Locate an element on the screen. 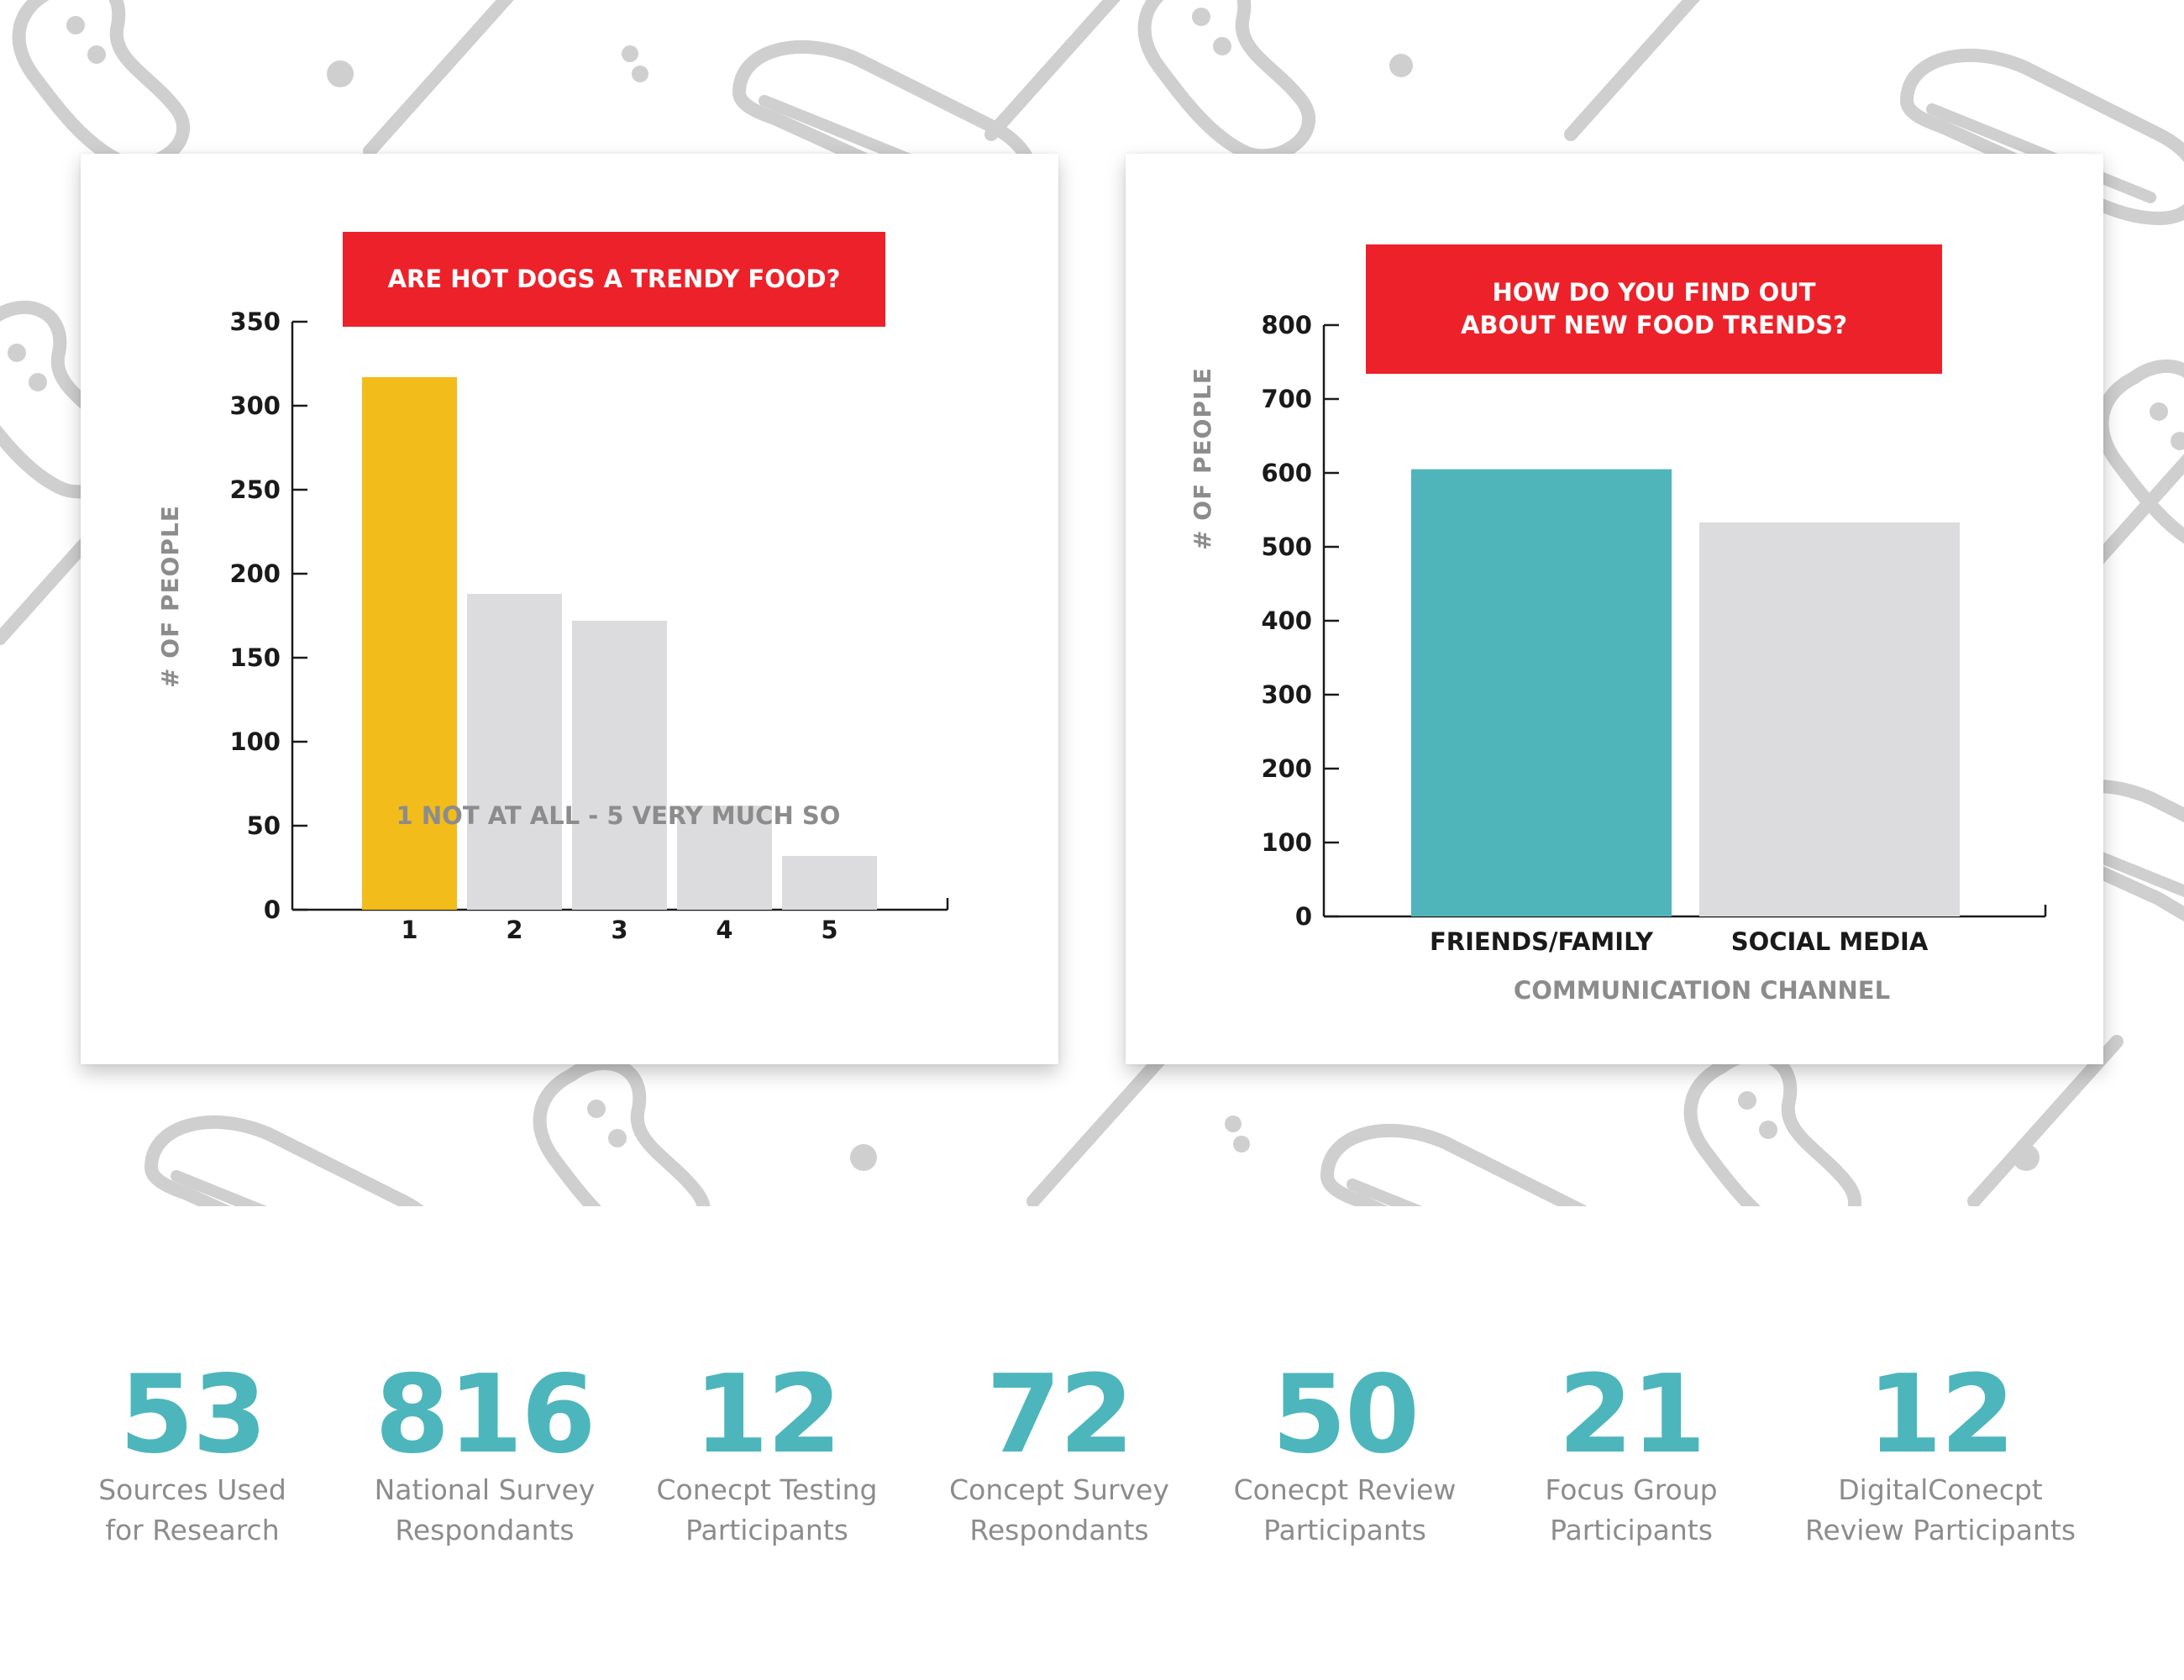  stat-label-line1: National Survey is located at coordinates (485, 1489).